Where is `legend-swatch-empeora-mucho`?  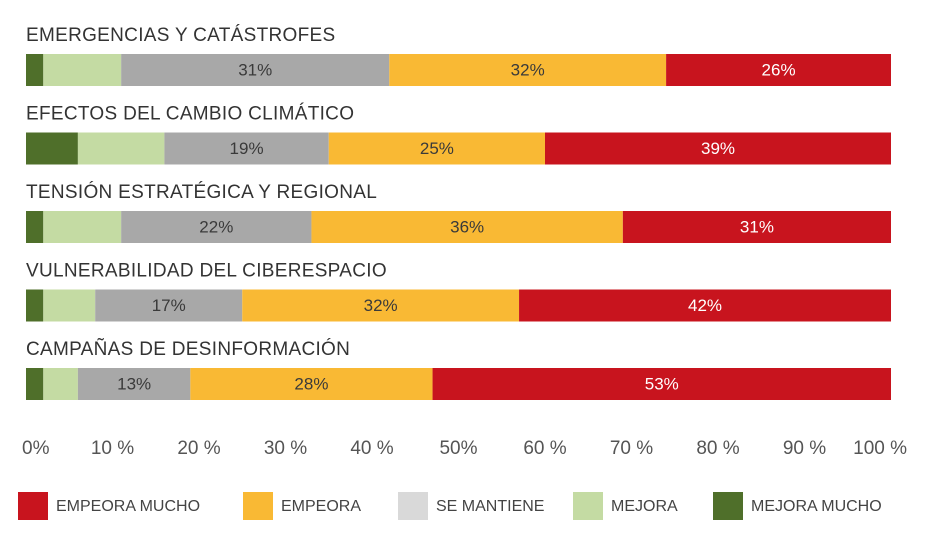
legend-swatch-empeora-mucho is located at coordinates (33, 506).